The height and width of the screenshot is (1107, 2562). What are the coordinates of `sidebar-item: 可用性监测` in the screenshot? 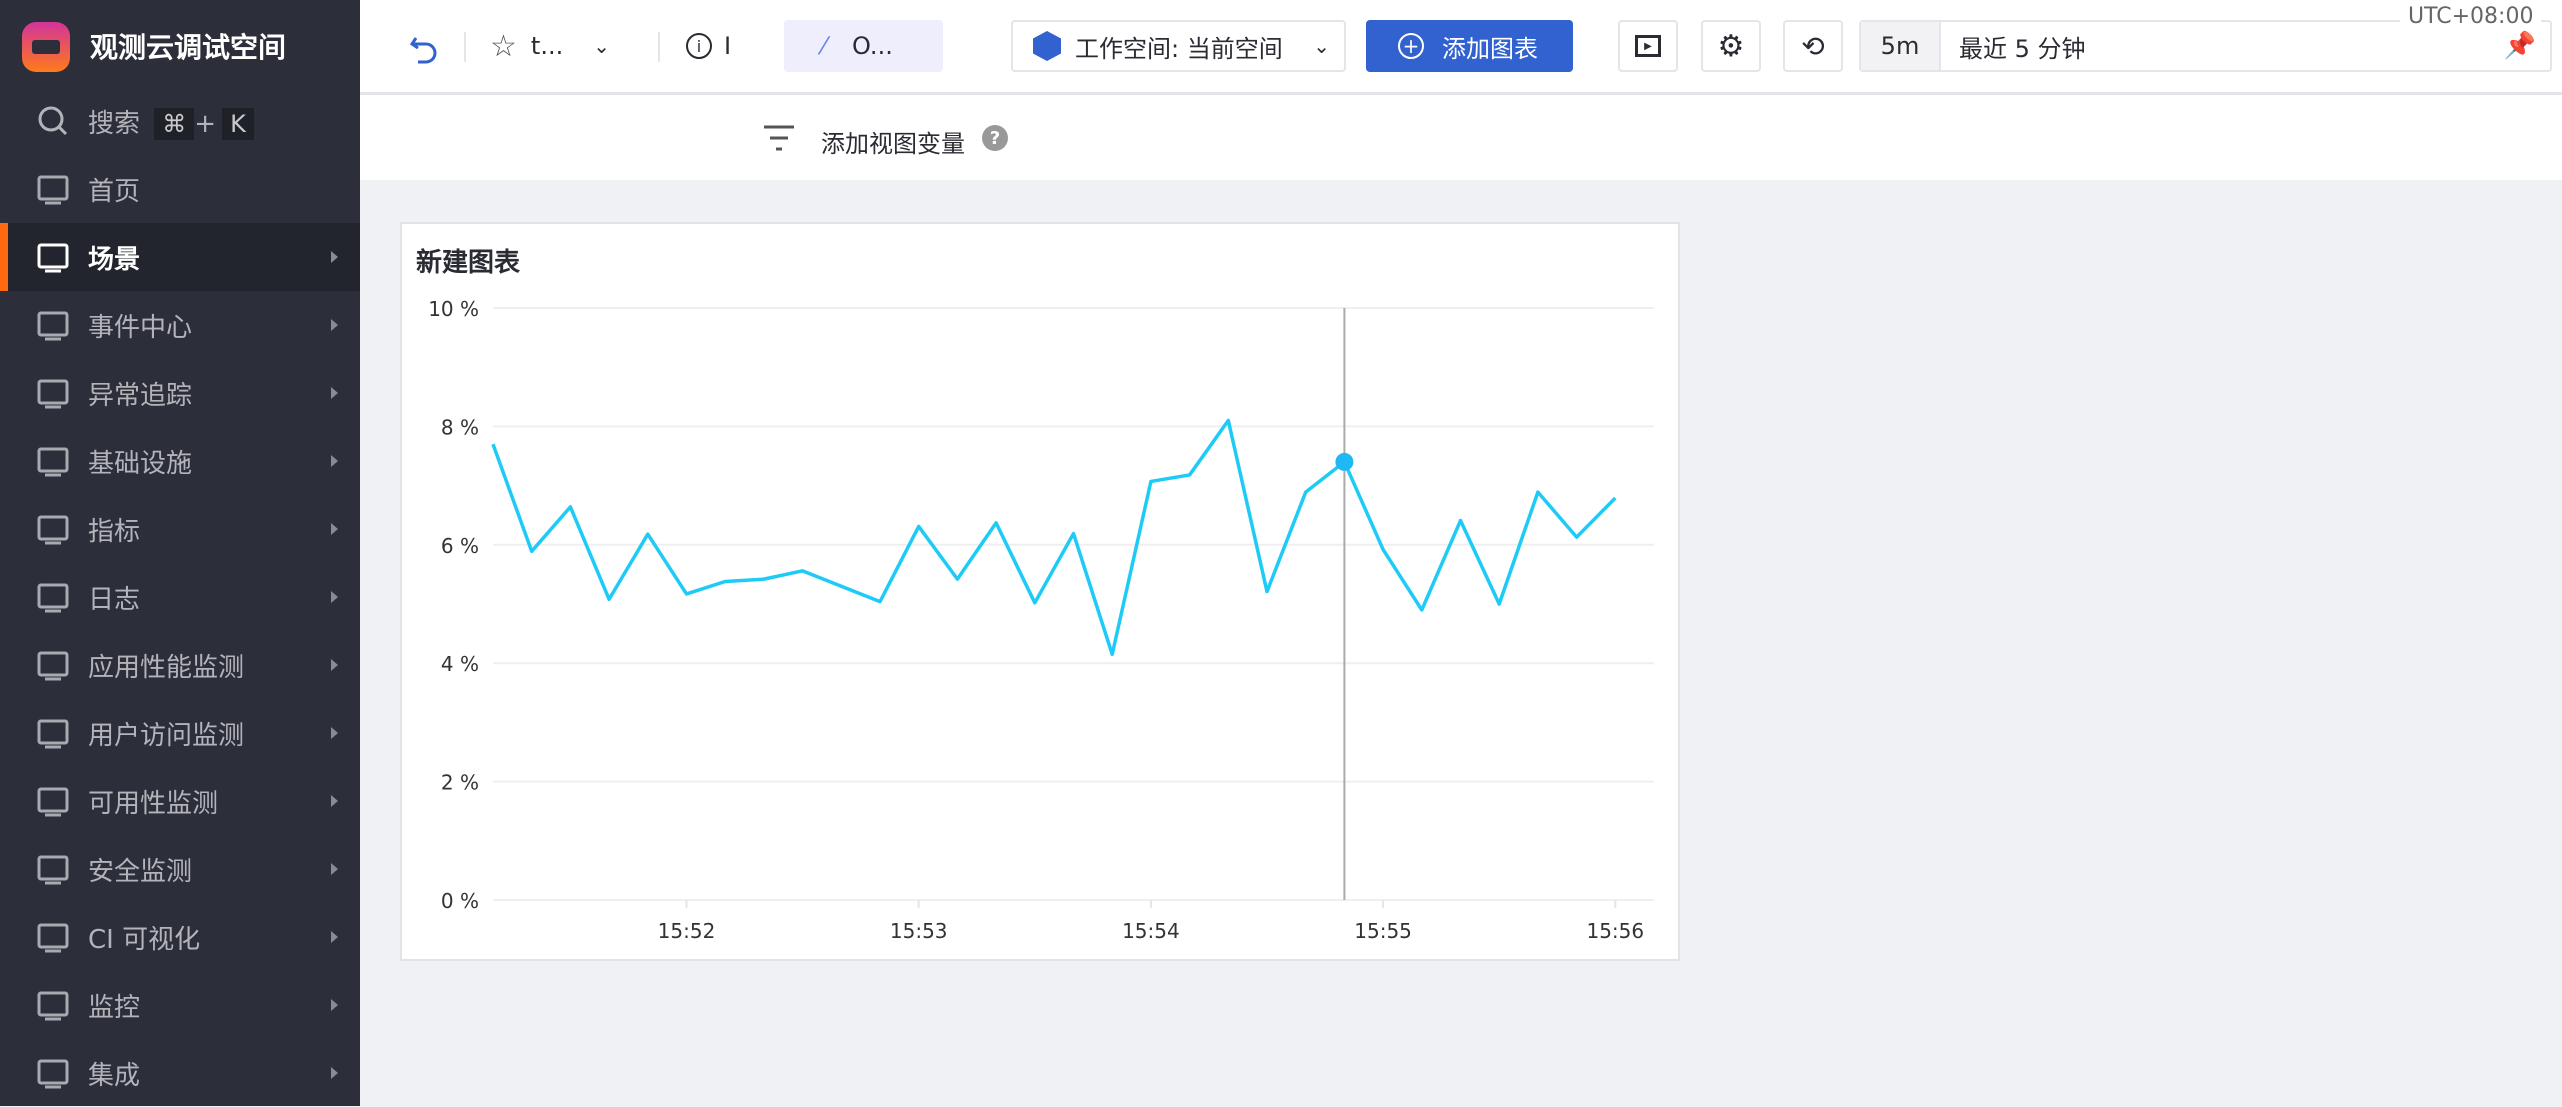 It's located at (180, 801).